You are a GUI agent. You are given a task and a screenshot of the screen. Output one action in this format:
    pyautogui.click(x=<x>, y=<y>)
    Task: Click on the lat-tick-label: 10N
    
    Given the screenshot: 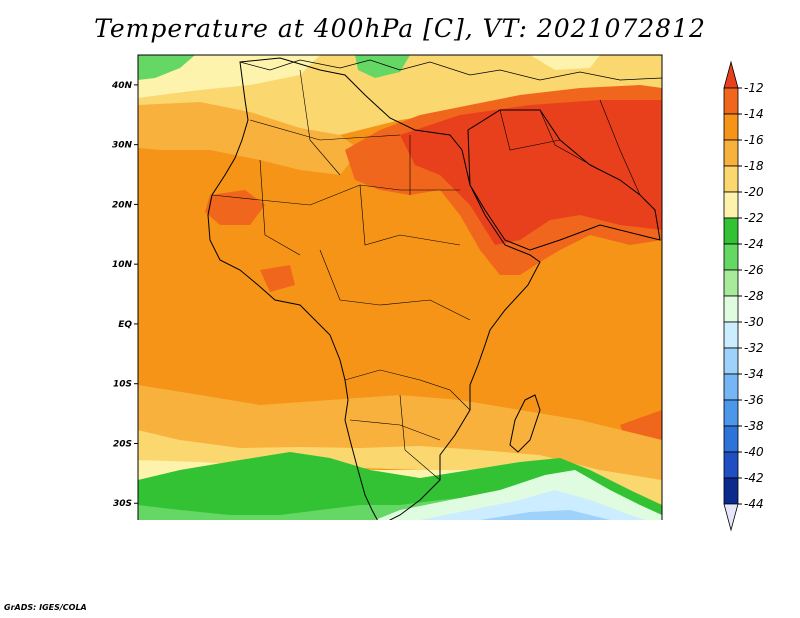 What is the action you would take?
    pyautogui.click(x=122, y=265)
    